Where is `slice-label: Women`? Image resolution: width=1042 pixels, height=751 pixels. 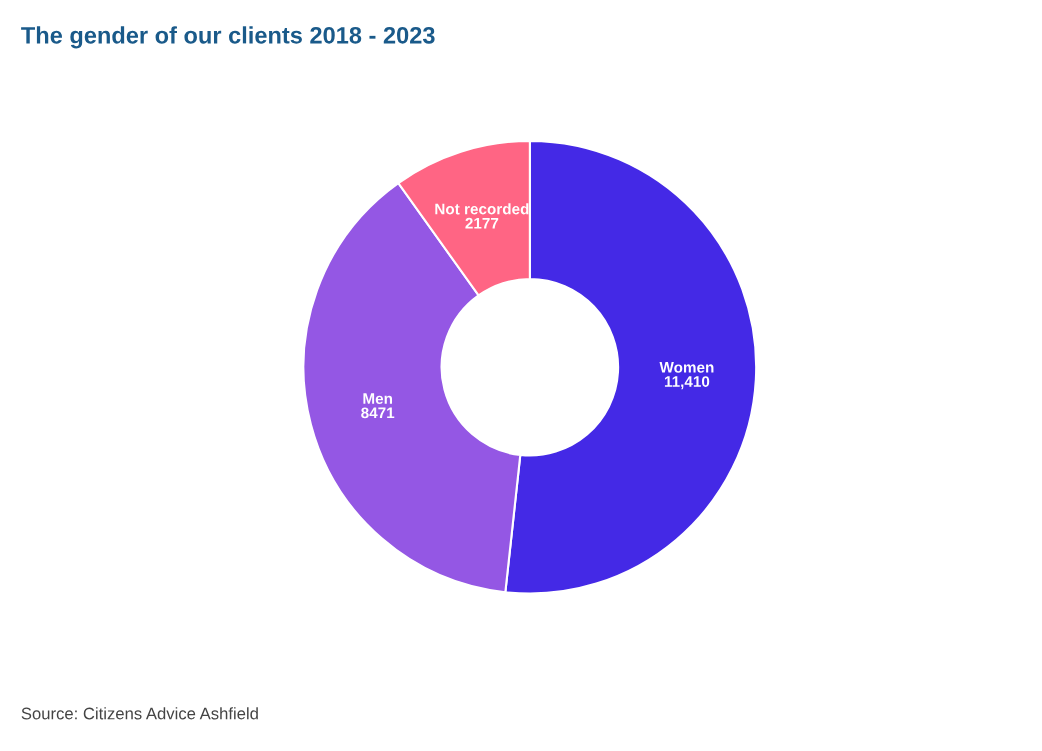 slice-label: Women is located at coordinates (686, 367).